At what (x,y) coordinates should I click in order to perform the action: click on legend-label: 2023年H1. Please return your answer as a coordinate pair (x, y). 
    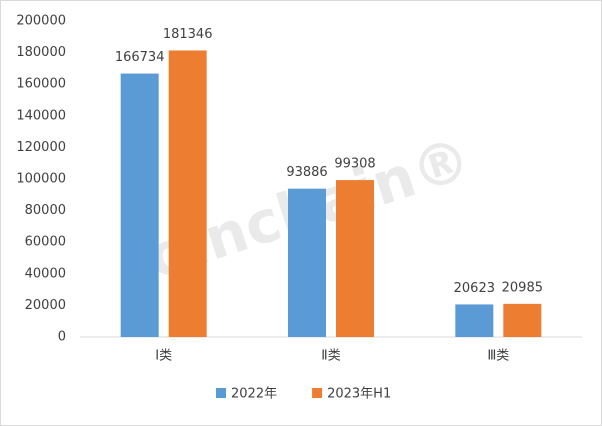
    Looking at the image, I should click on (359, 394).